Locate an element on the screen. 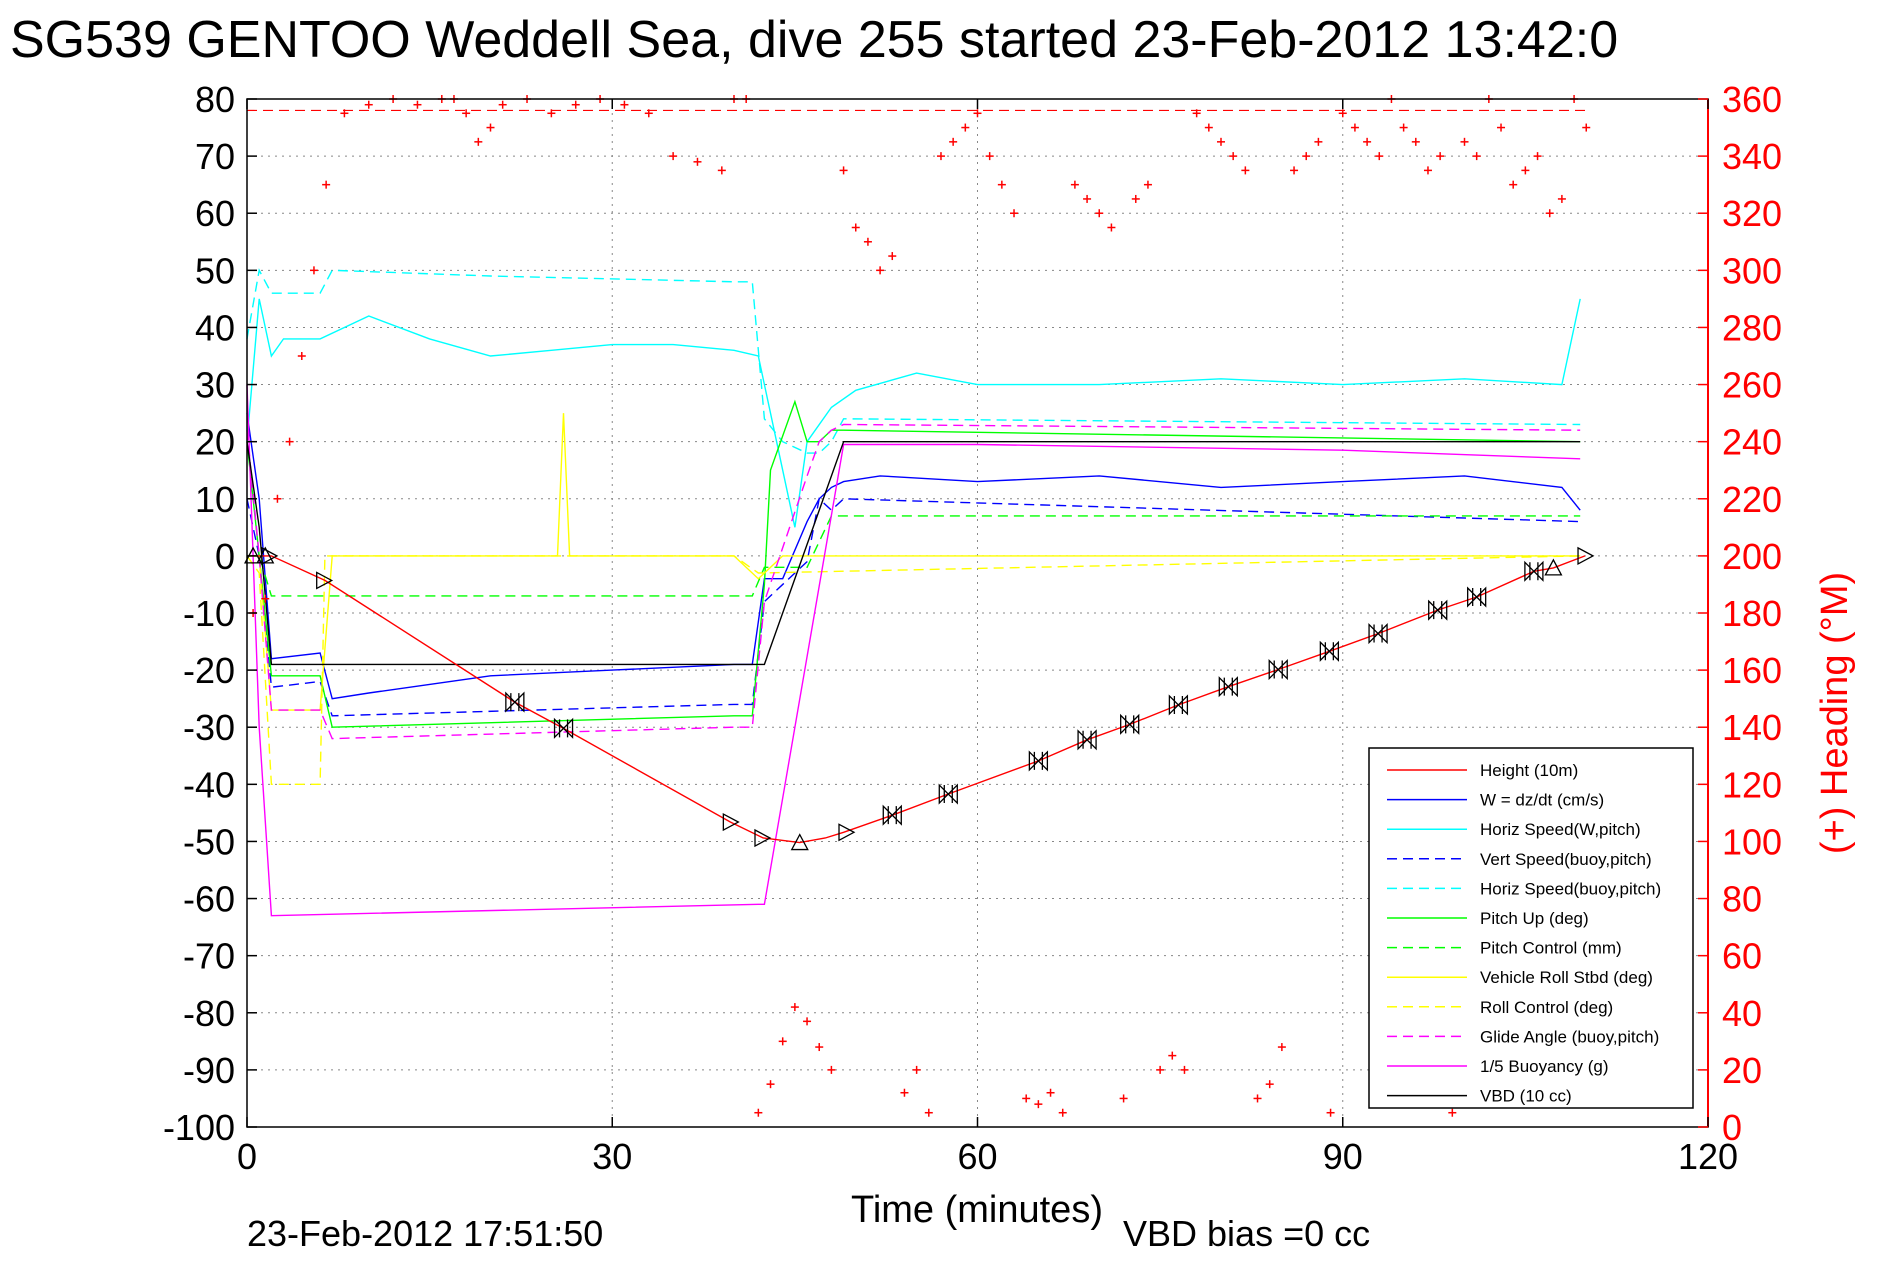  y-tick-label: -20 is located at coordinates (209, 670).